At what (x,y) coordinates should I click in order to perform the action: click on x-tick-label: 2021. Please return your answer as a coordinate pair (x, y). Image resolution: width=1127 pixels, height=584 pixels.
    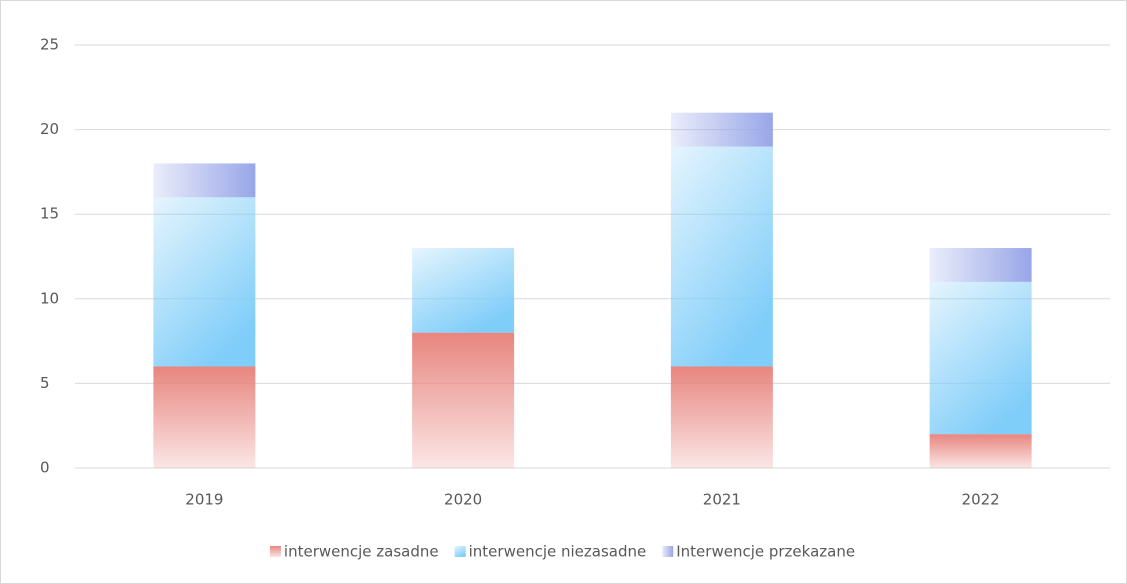
    Looking at the image, I should click on (722, 500).